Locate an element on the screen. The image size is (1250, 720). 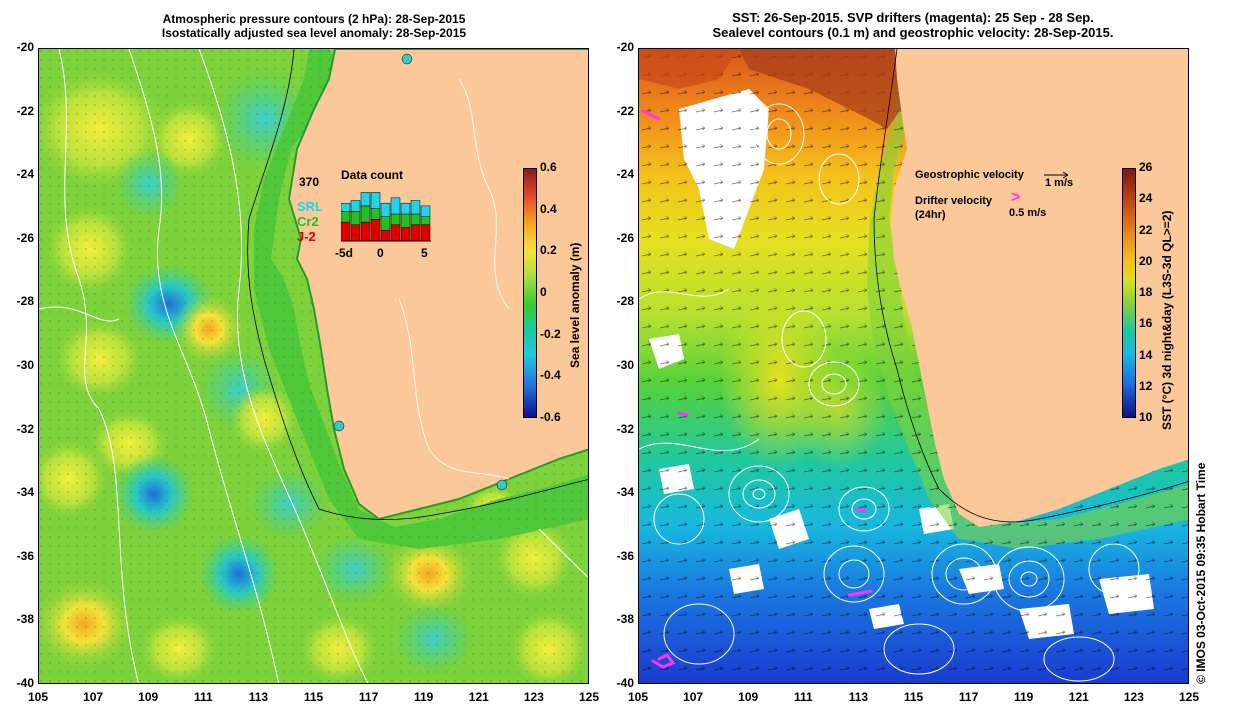
colorbar-tick-label: 22 is located at coordinates (1146, 229).